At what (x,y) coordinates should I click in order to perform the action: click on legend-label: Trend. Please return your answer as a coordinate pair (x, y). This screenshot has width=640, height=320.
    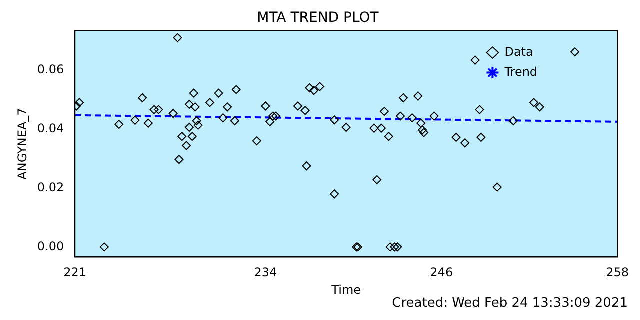
    Looking at the image, I should click on (521, 71).